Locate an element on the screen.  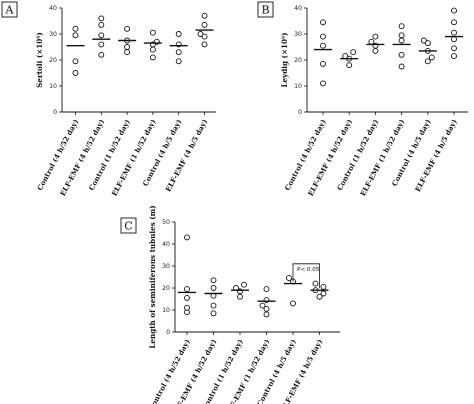
panel-label: C is located at coordinates (128, 226).